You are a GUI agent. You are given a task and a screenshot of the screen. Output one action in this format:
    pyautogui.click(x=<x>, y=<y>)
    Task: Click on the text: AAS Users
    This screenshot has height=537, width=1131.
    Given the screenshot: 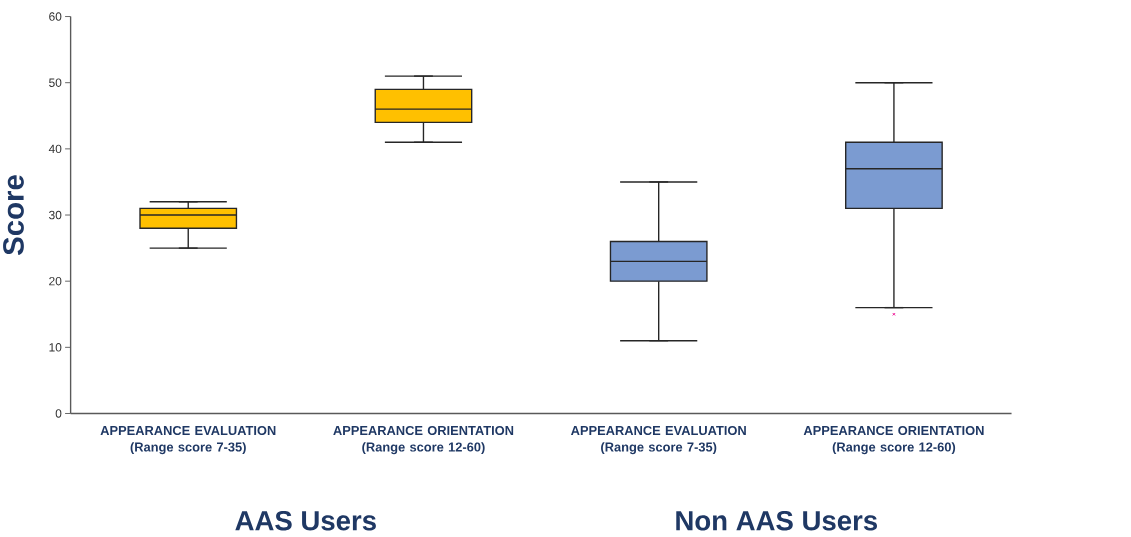 What is the action you would take?
    pyautogui.click(x=305, y=521)
    